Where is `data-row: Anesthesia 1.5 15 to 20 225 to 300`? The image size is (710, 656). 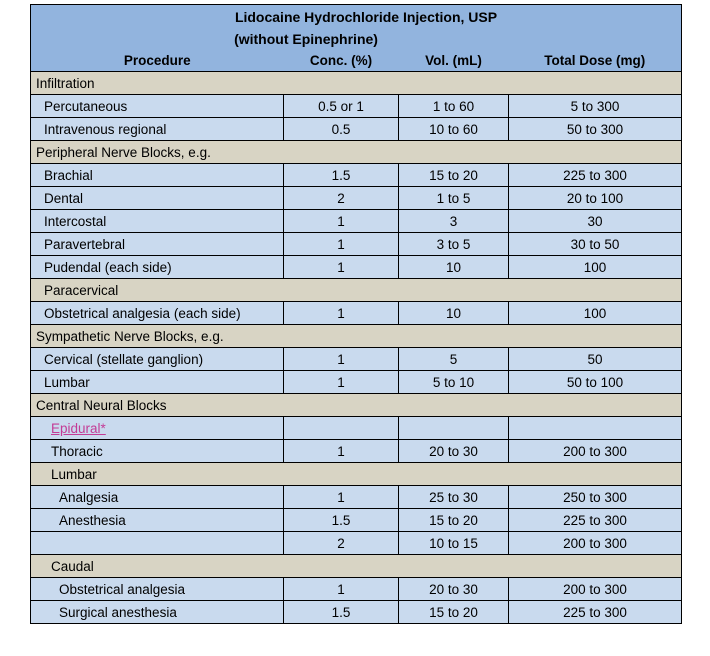
data-row: Anesthesia 1.5 15 to 20 225 to 300 is located at coordinates (356, 520).